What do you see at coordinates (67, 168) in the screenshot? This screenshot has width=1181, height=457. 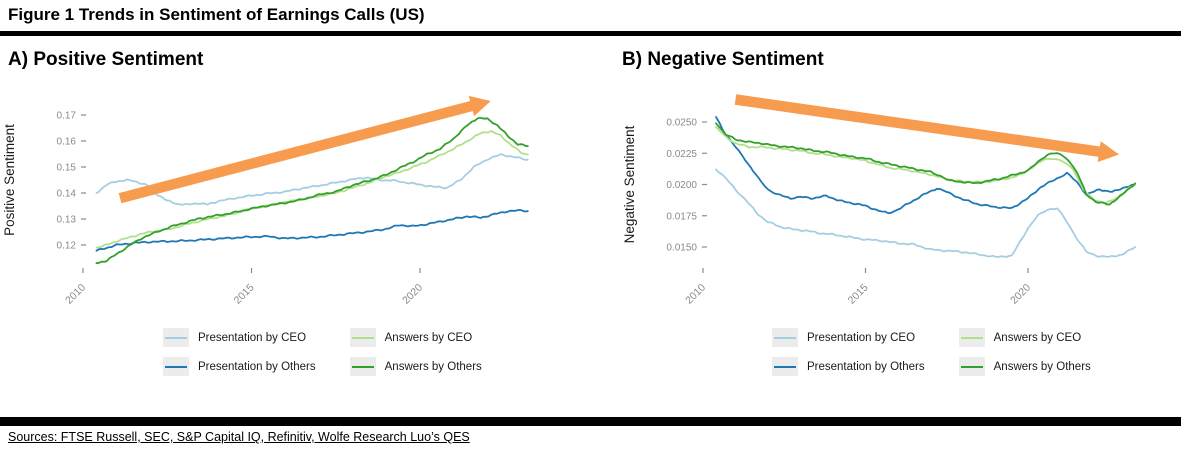 I see `y-tick-label: 0.15` at bounding box center [67, 168].